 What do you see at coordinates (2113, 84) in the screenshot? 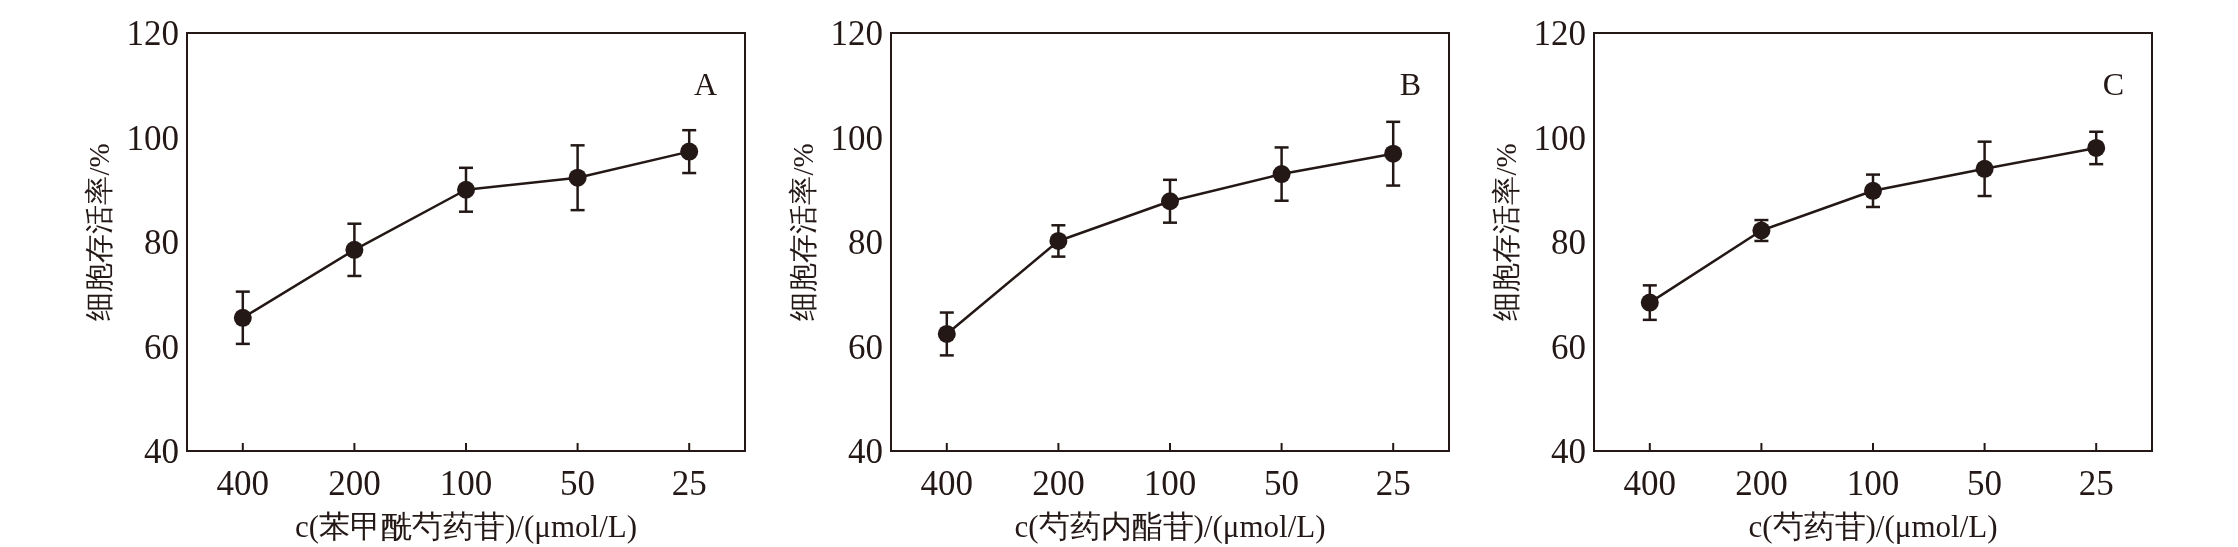
I see `annotation: C` at bounding box center [2113, 84].